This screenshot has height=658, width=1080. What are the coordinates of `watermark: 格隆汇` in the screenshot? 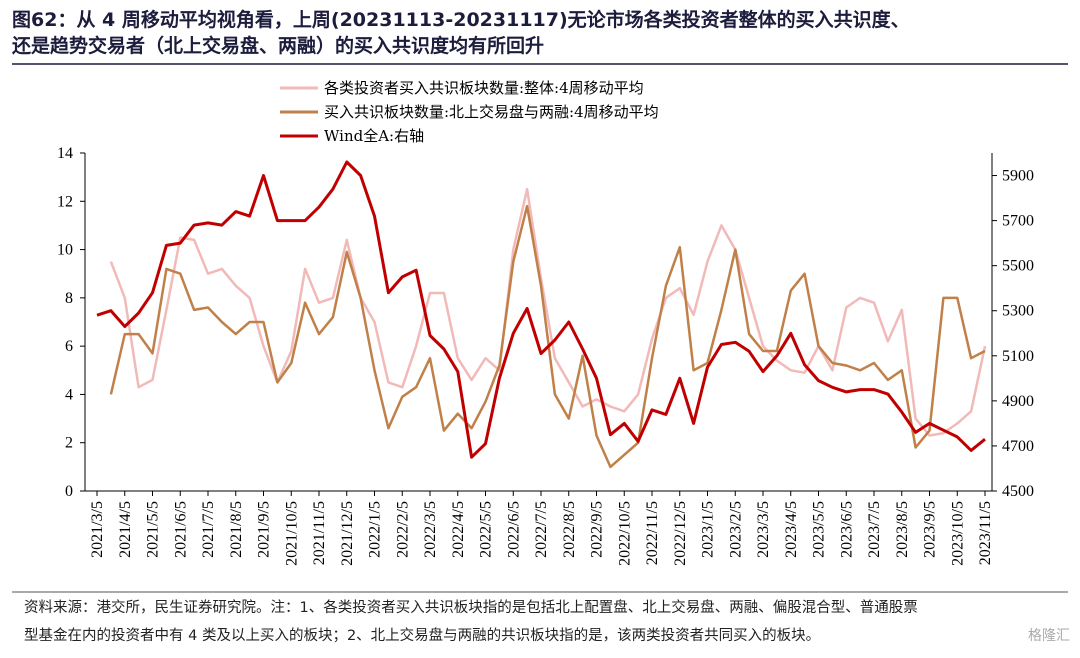 It's located at (1049, 636).